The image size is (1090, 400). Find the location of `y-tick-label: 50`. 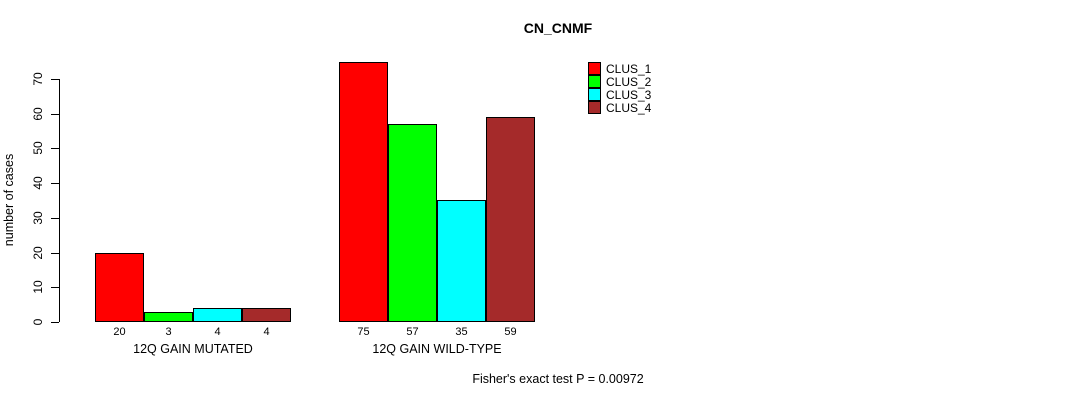

y-tick-label: 50 is located at coordinates (38, 148).